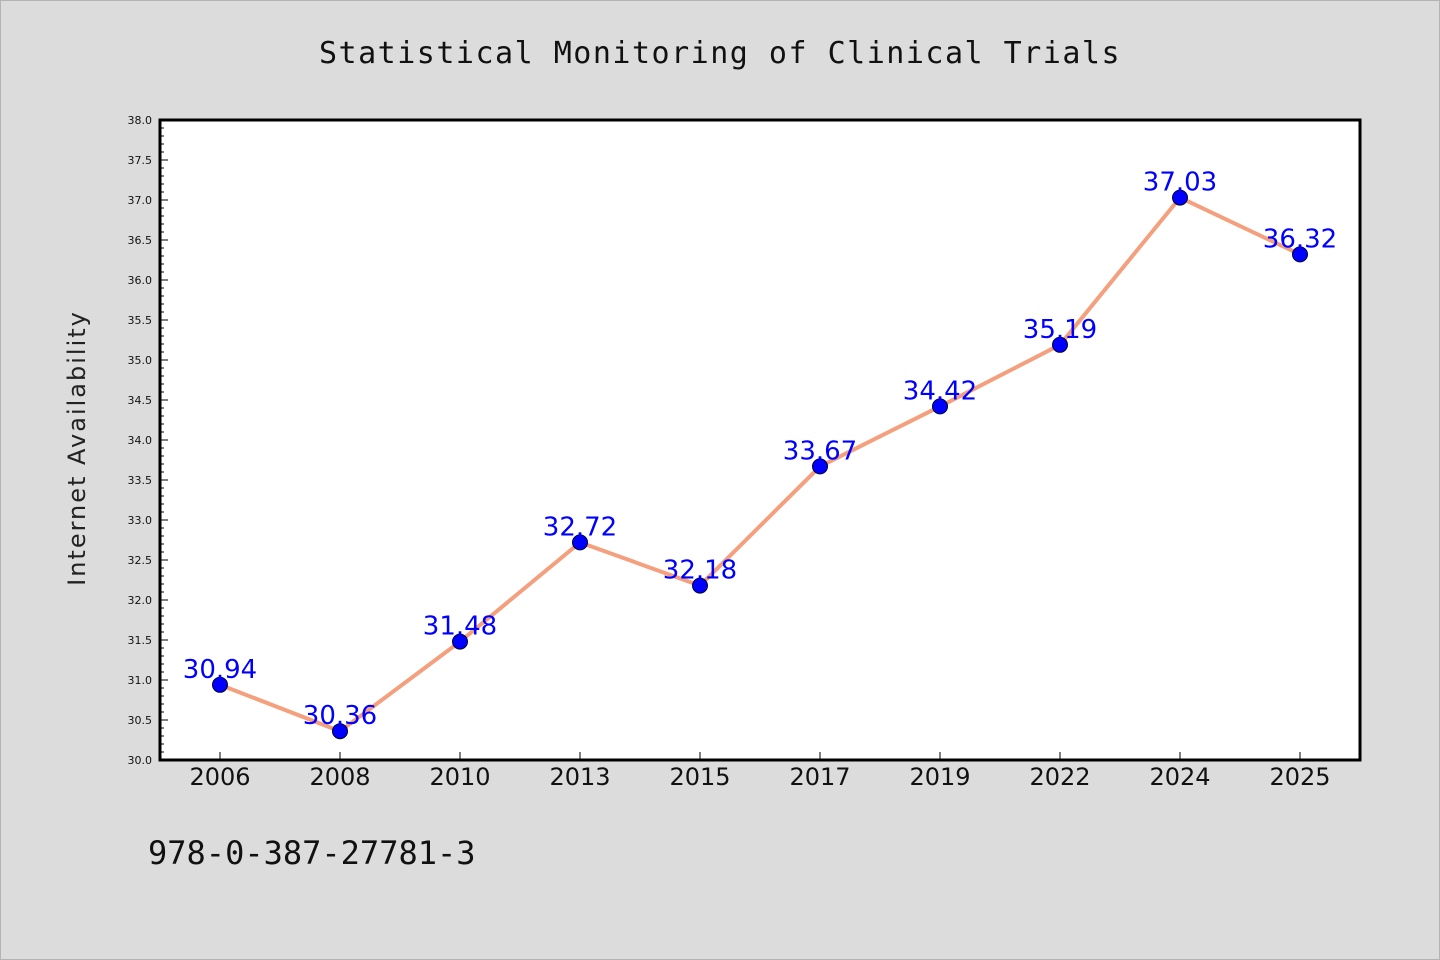  What do you see at coordinates (1300, 239) in the screenshot?
I see `data-label: 36.32` at bounding box center [1300, 239].